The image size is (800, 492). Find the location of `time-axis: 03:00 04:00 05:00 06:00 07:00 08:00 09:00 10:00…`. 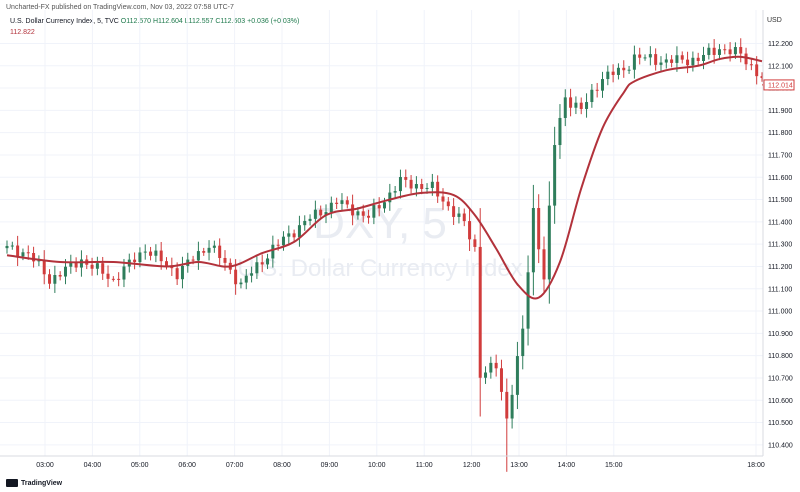

time-axis: 03:00 04:00 05:00 06:00 07:00 08:00 09:00 10:00… is located at coordinates (400, 465).